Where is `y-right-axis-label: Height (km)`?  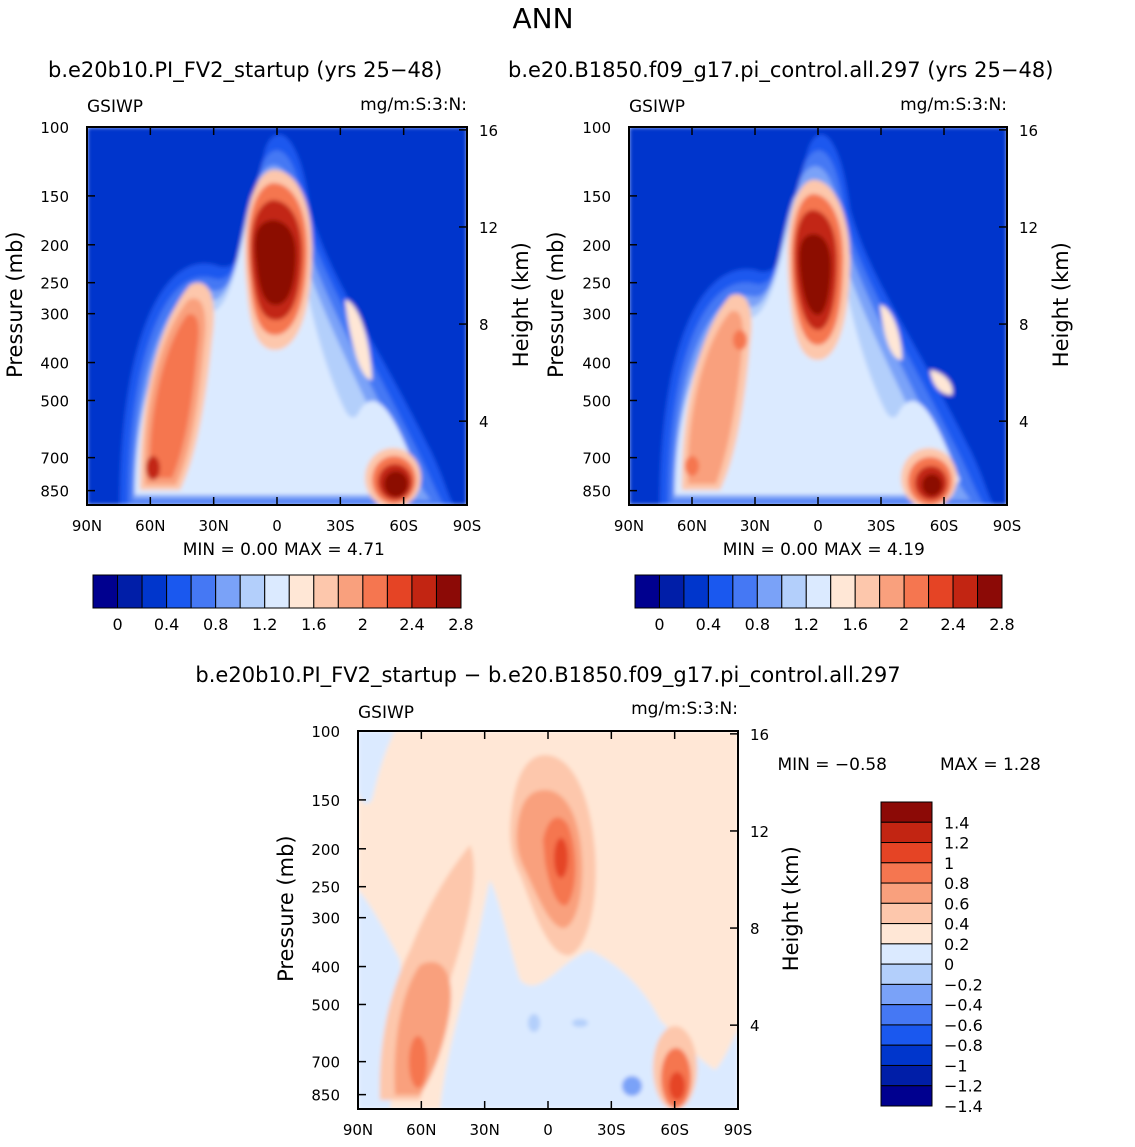
y-right-axis-label: Height (km) is located at coordinates (521, 304).